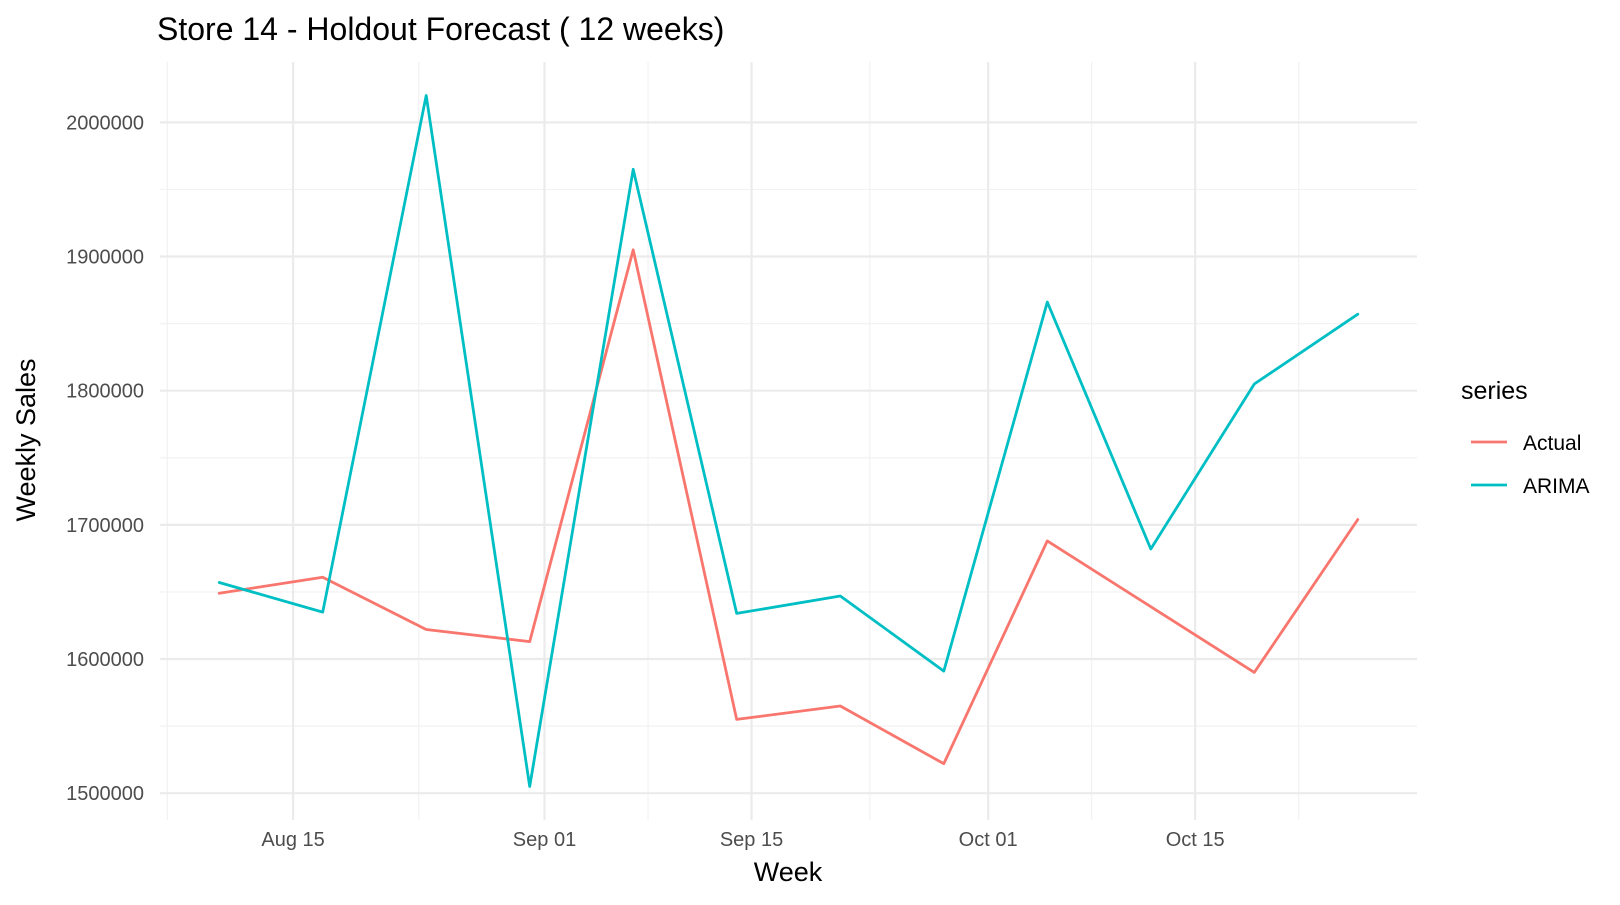 The image size is (1620, 905). What do you see at coordinates (292, 840) in the screenshot?
I see `x-tick-label: Aug 15` at bounding box center [292, 840].